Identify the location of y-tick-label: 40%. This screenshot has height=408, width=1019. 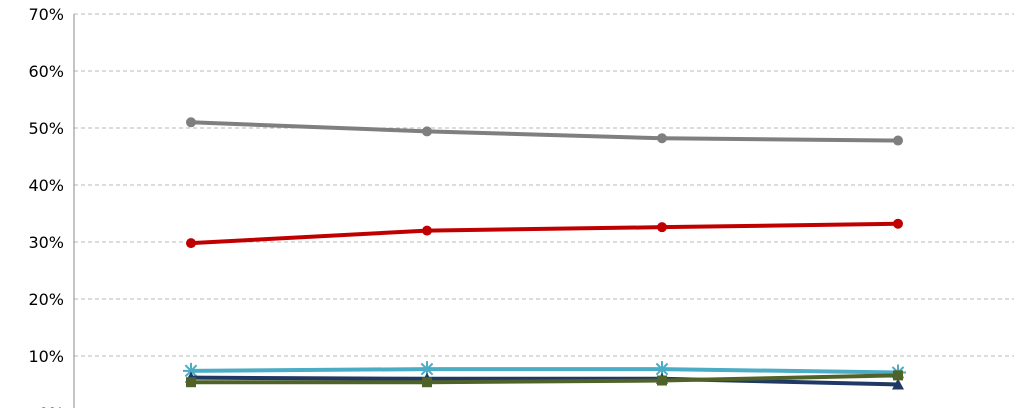
(46, 185).